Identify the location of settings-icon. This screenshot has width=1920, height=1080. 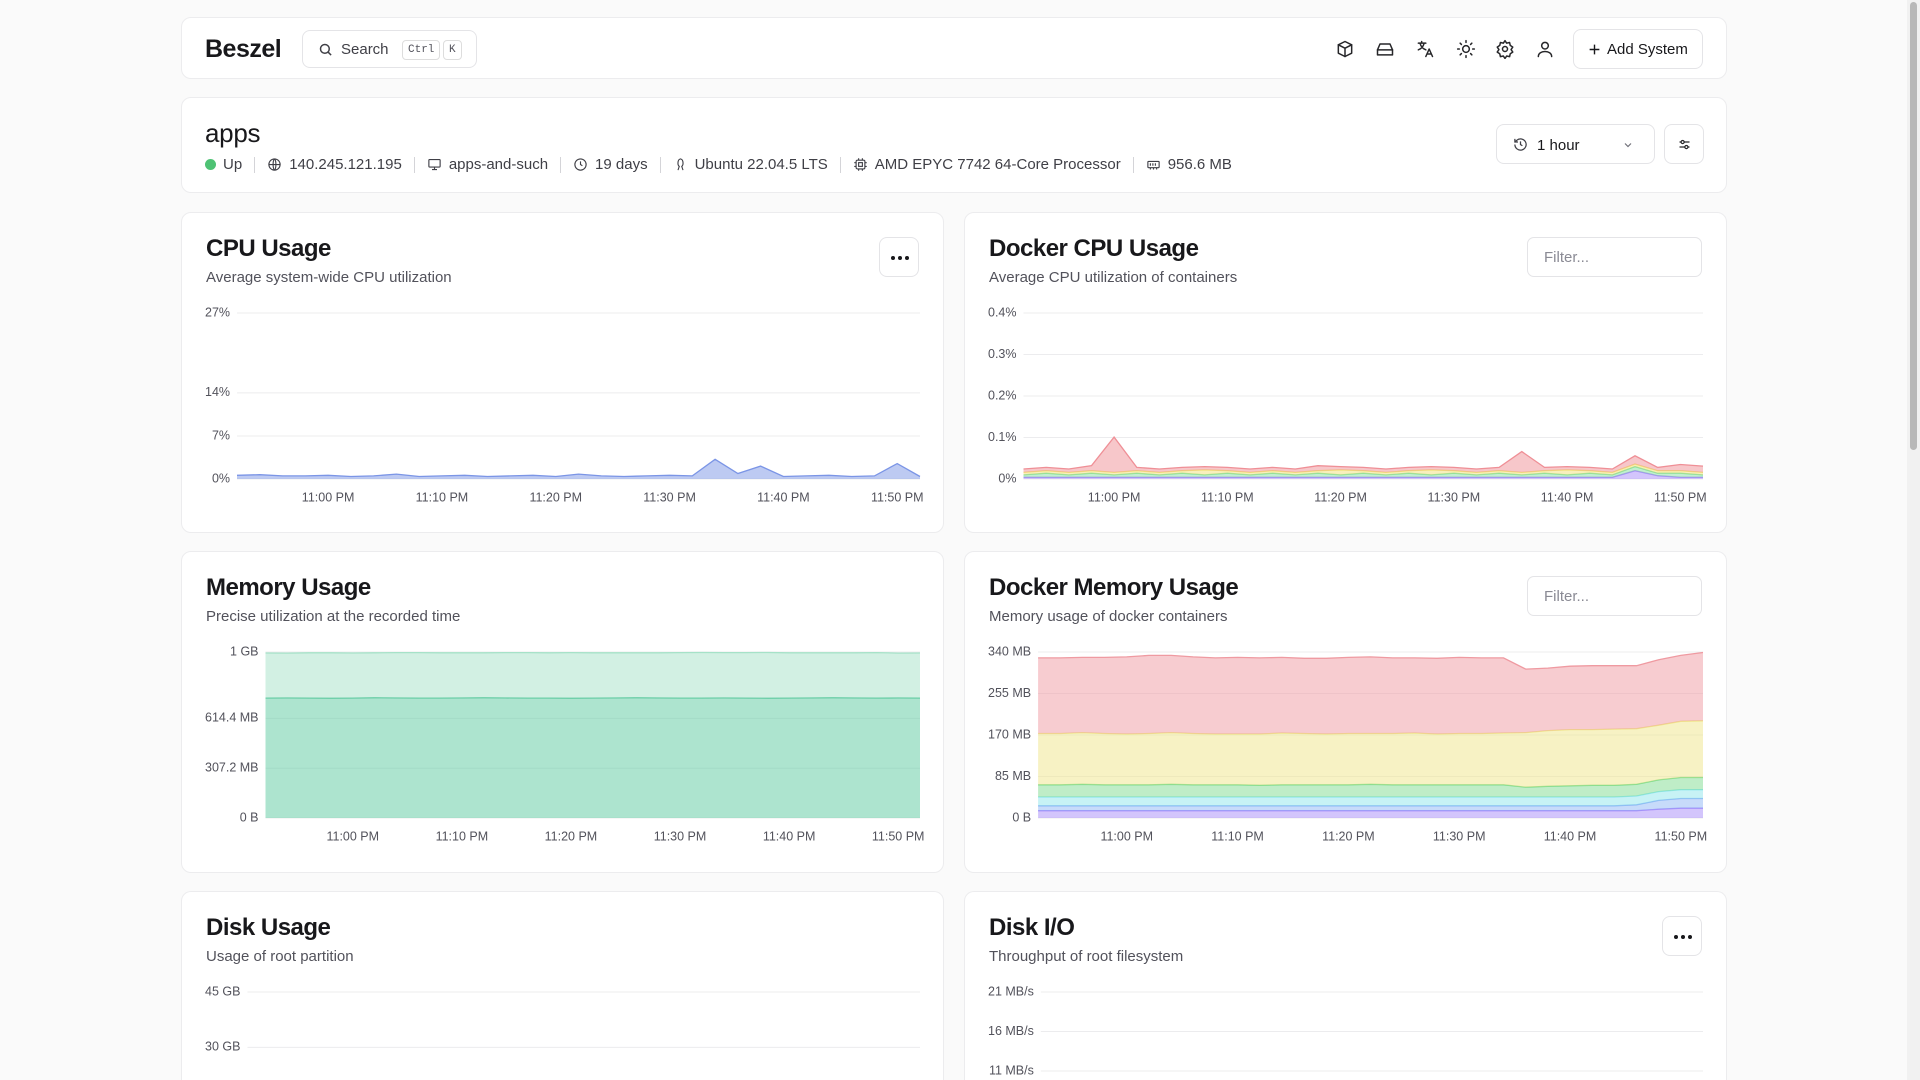
(1505, 49).